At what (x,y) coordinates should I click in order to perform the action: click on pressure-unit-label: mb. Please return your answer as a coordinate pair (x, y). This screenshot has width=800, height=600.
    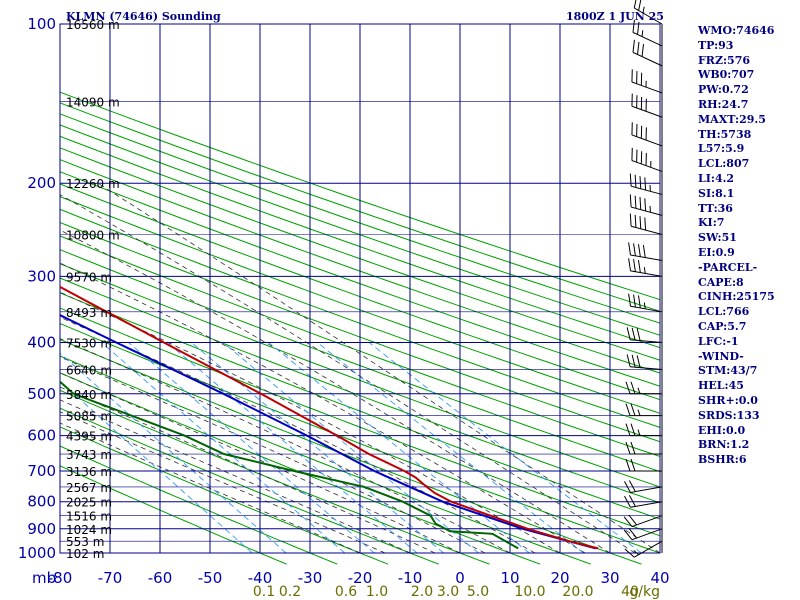
    Looking at the image, I should click on (44, 578).